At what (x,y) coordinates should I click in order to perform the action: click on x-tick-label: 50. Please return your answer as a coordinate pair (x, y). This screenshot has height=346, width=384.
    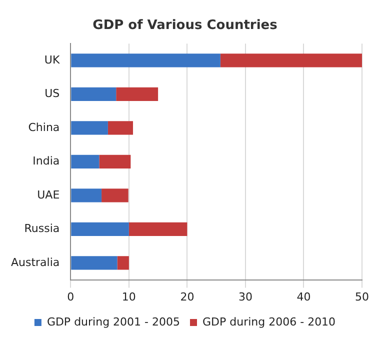
    Looking at the image, I should click on (362, 297).